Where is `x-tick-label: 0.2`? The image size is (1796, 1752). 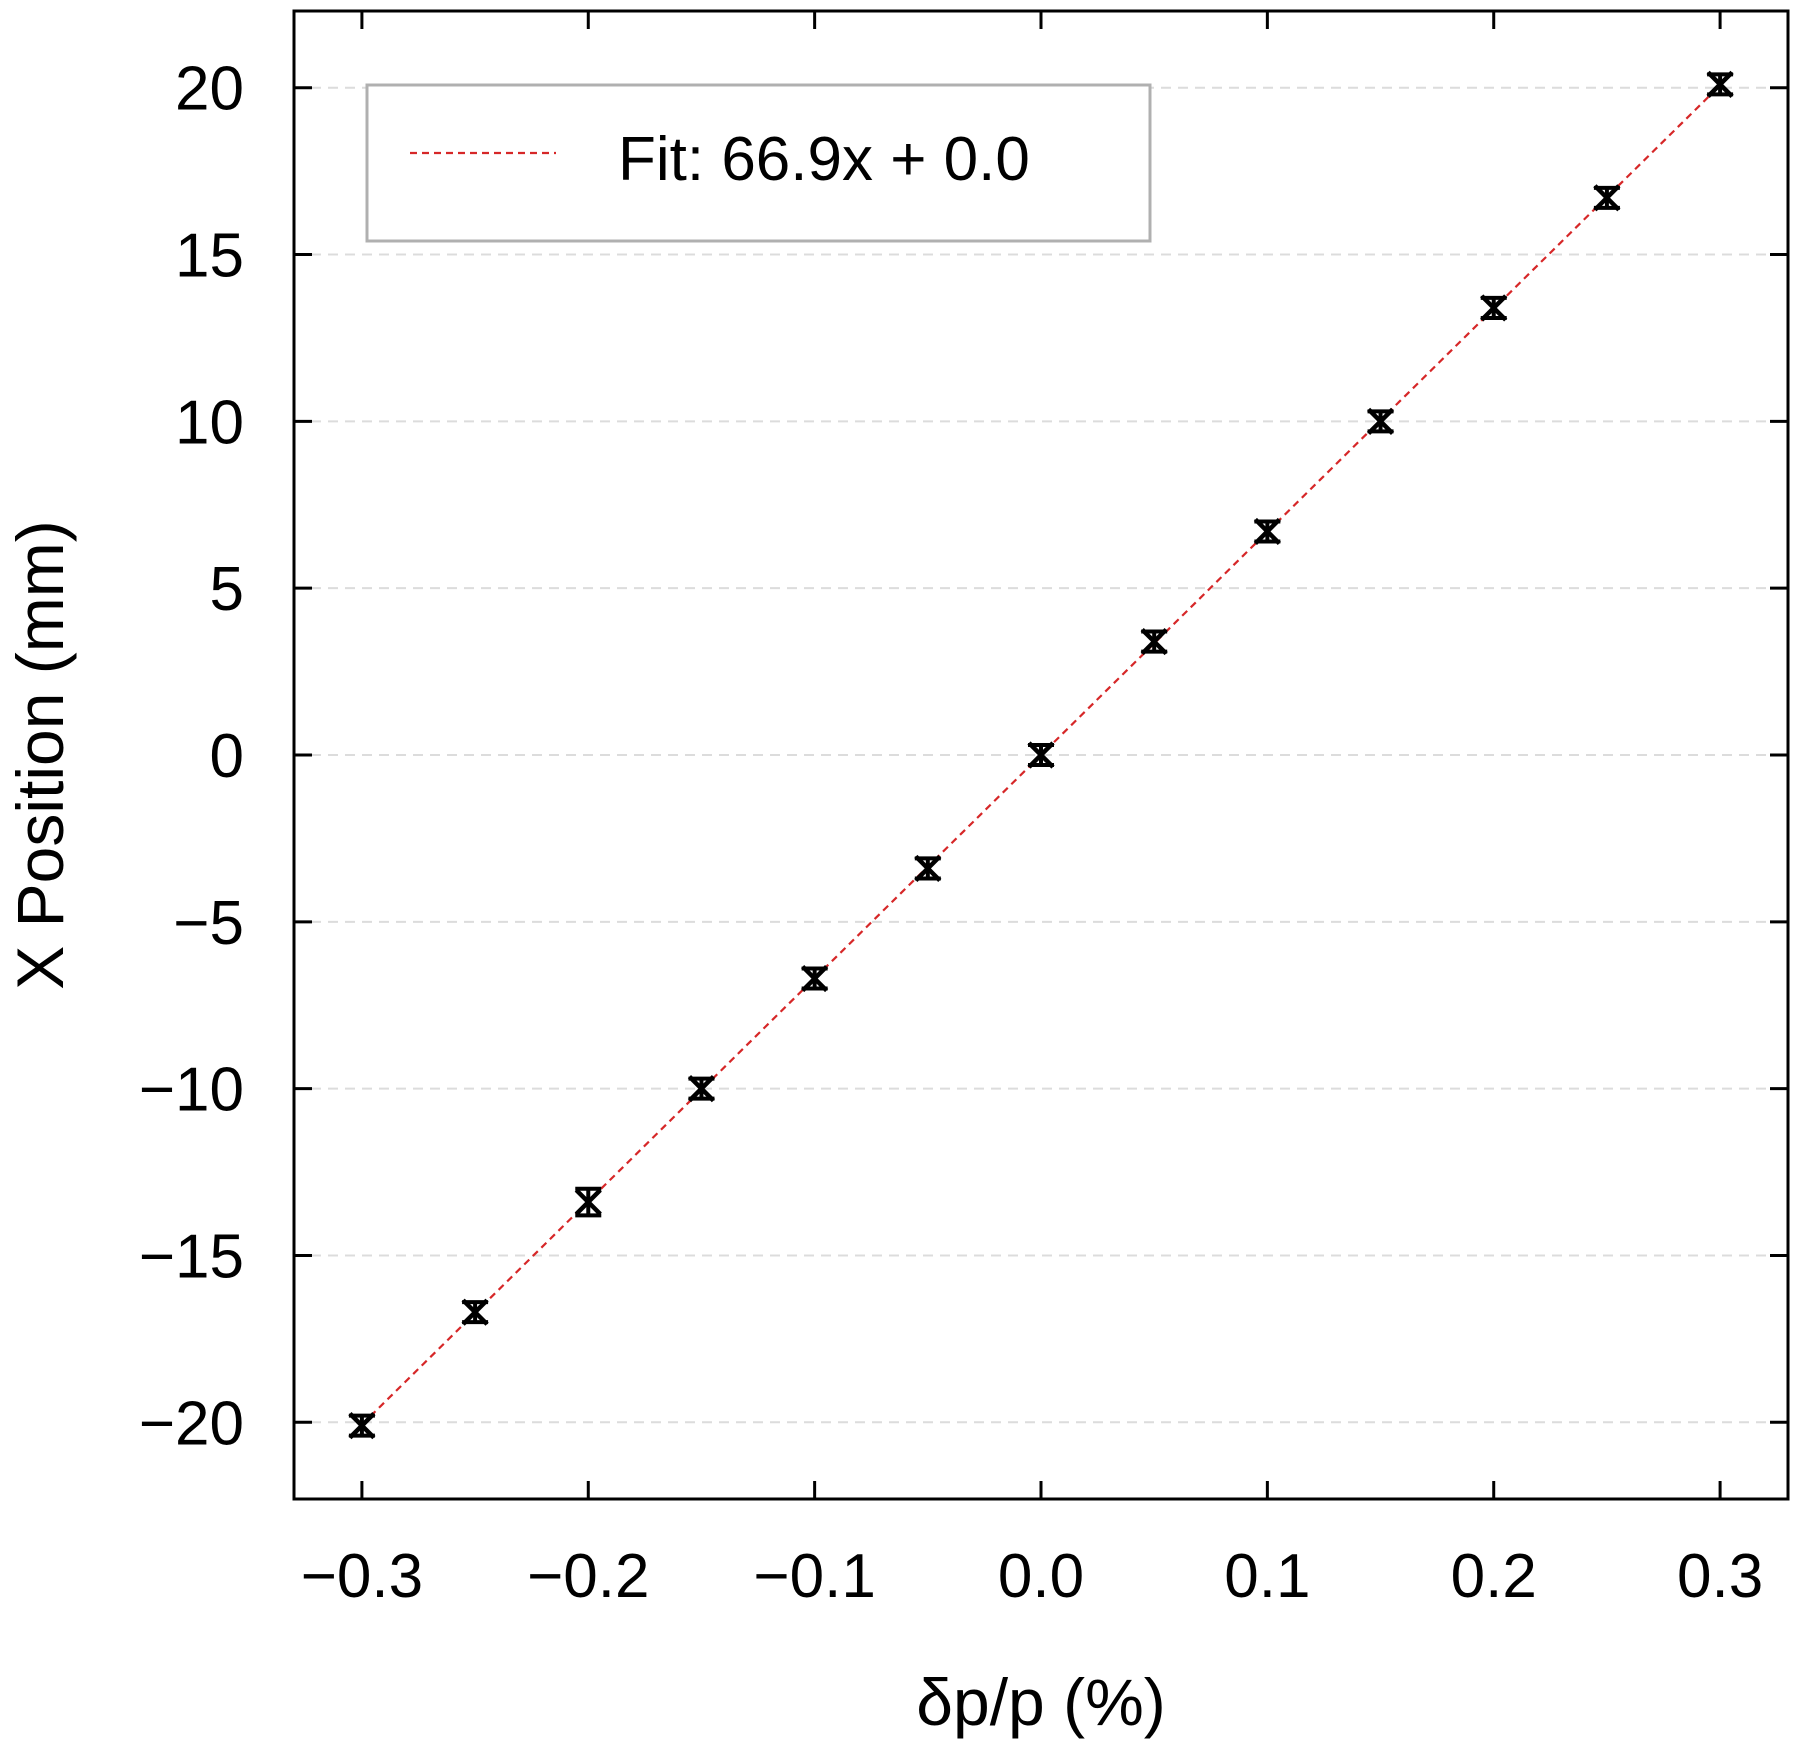 x-tick-label: 0.2 is located at coordinates (1494, 1576).